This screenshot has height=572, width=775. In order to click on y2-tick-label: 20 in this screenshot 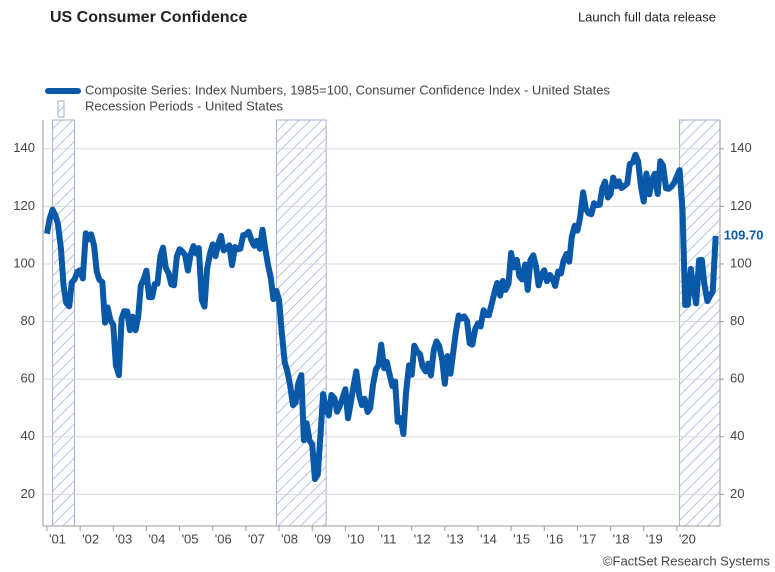, I will do `click(737, 493)`.